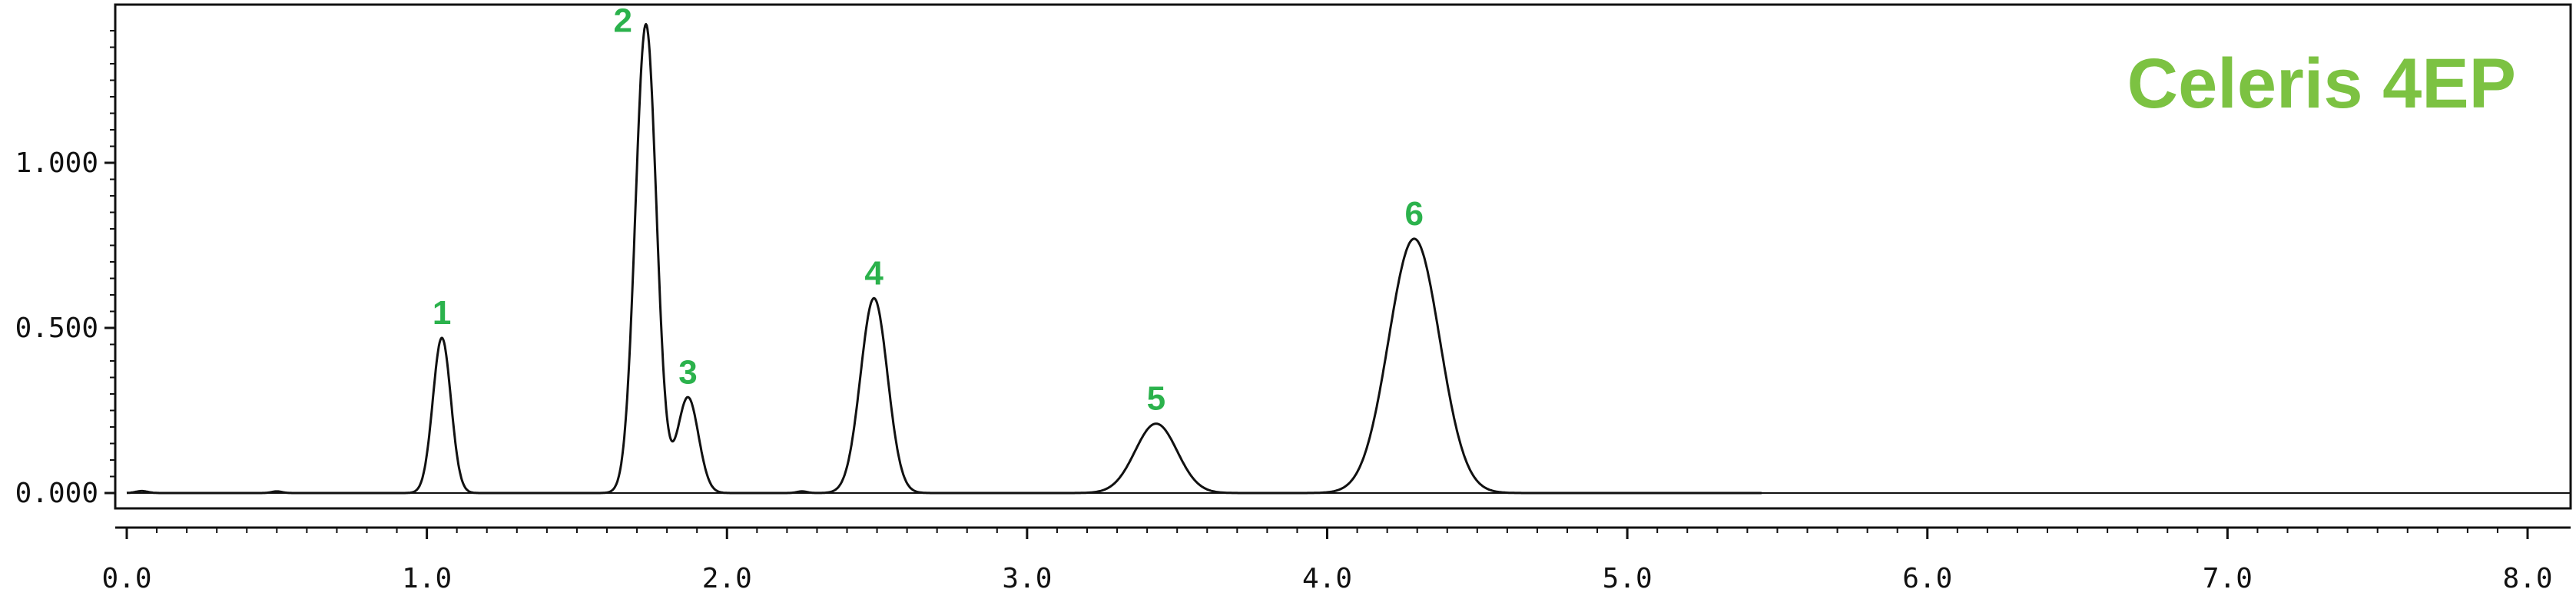 The width and height of the screenshot is (2576, 599). I want to click on y-tick-label: 1.000, so click(56, 163).